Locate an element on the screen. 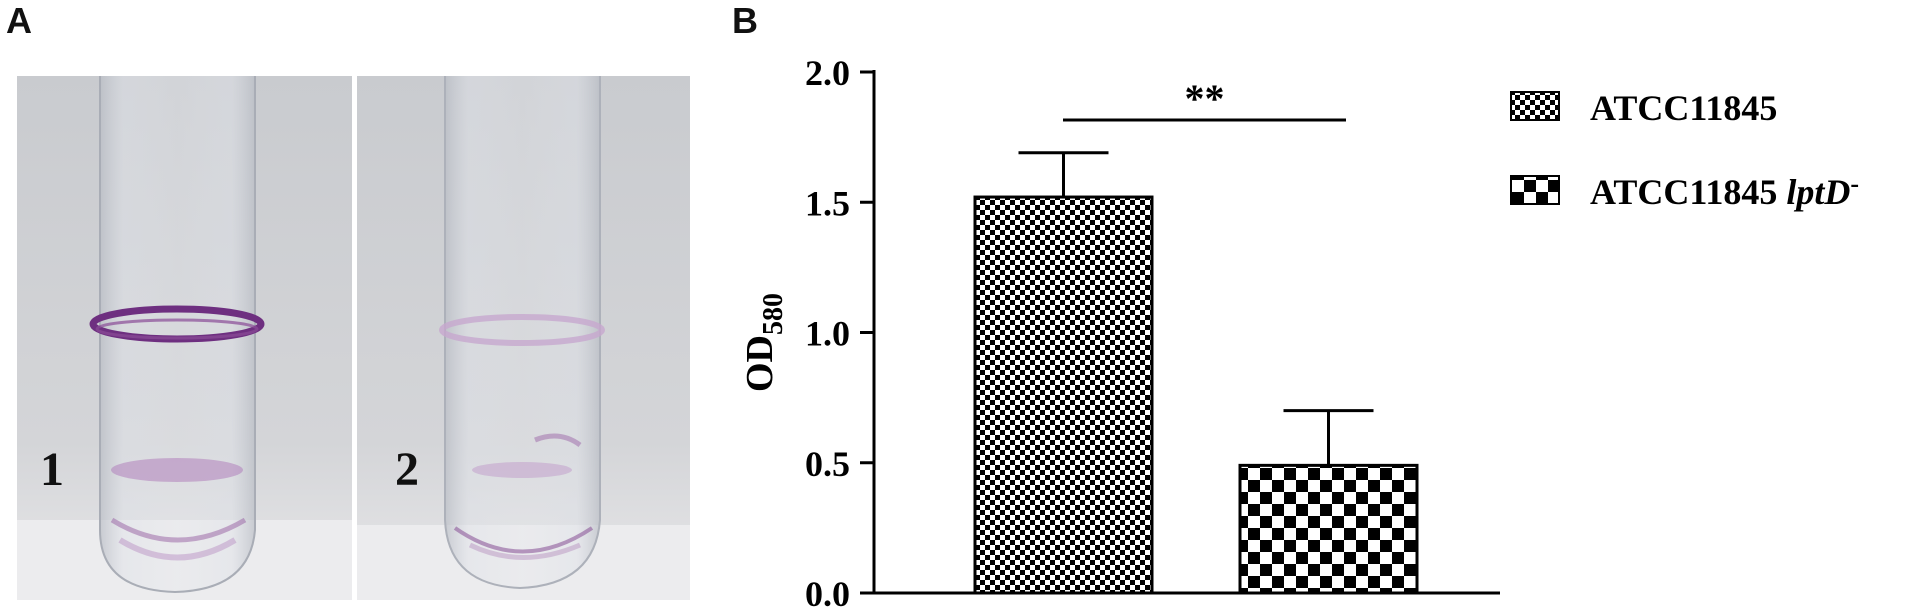  y-axis-label-main: OD is located at coordinates (760, 363).